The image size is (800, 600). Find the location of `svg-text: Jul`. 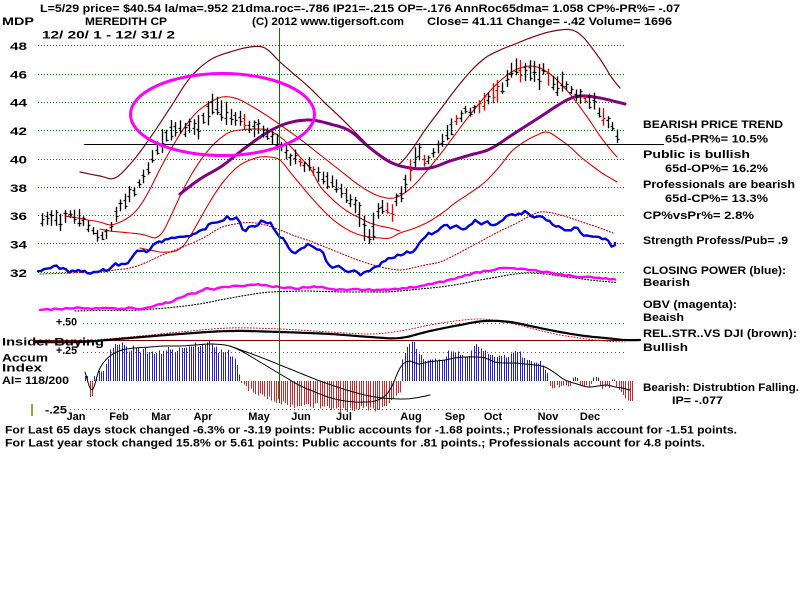

svg-text: Jul is located at coordinates (344, 417).